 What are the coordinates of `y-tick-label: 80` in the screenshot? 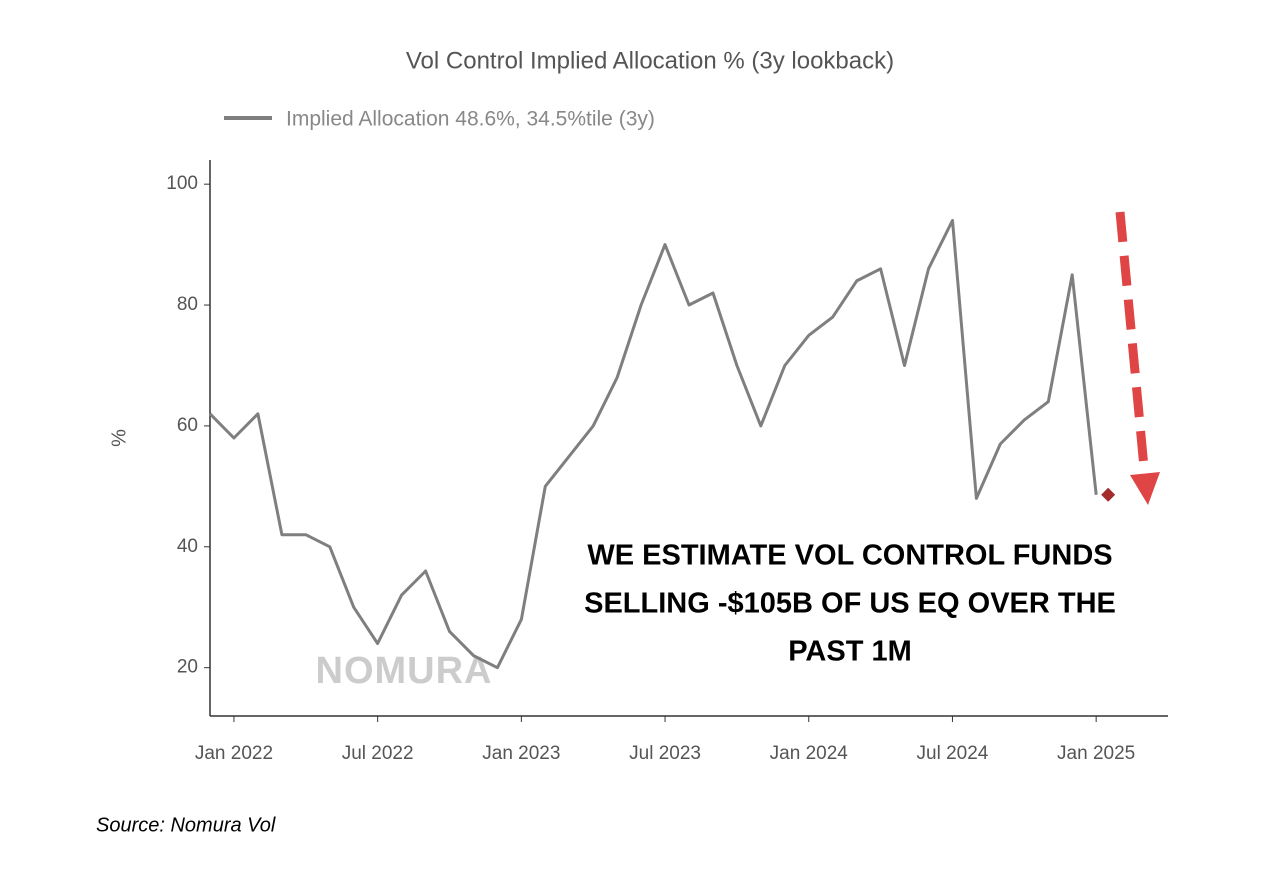 It's located at (187, 304).